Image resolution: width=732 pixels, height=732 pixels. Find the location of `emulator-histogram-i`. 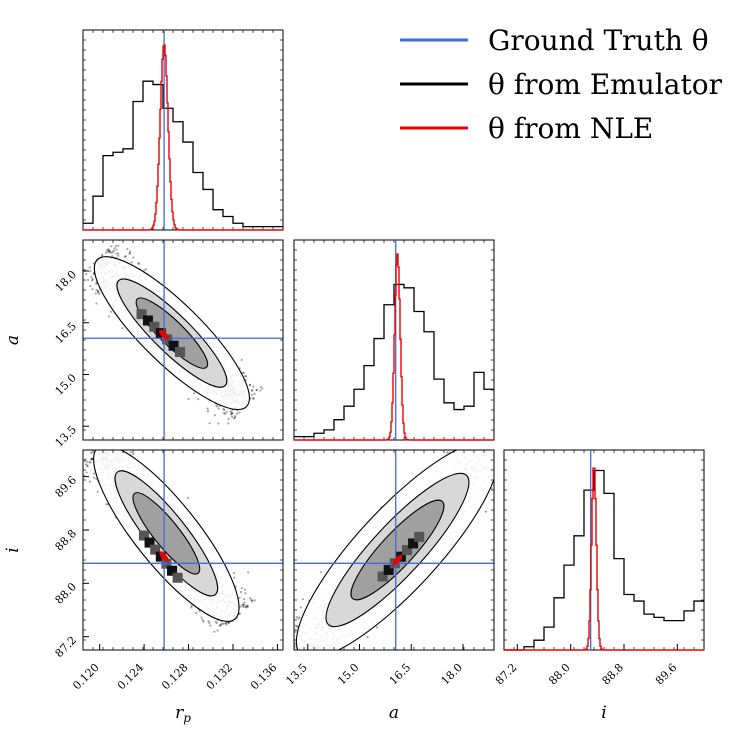

emulator-histogram-i is located at coordinates (604, 560).